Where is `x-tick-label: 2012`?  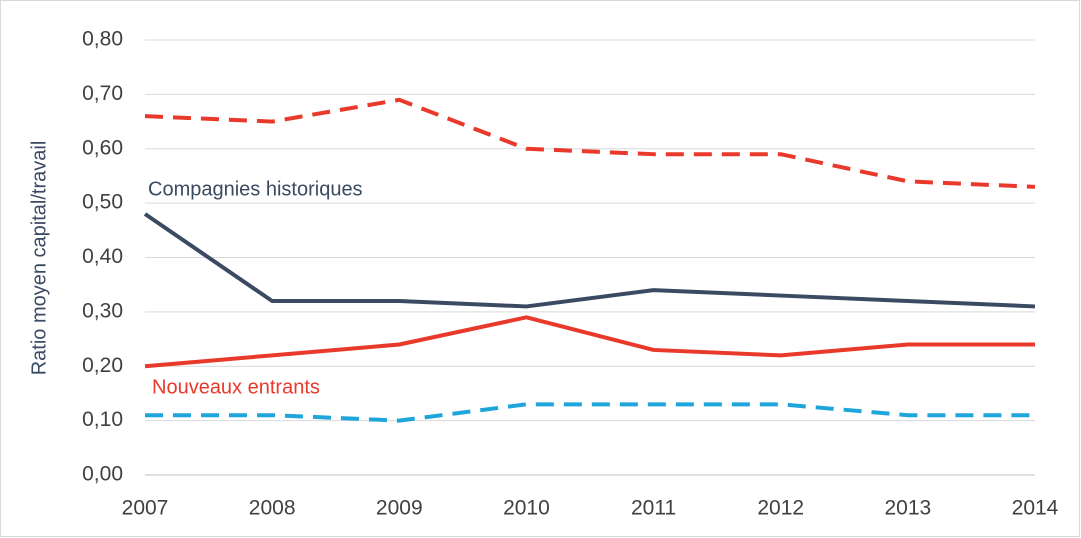
x-tick-label: 2012 is located at coordinates (780, 508).